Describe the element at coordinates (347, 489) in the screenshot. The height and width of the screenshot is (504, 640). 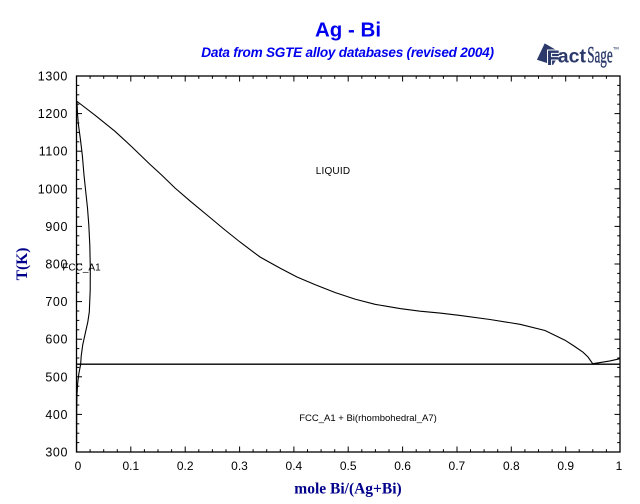
I see `svg-text: mole Bi/(Ag+Bi)` at that location.